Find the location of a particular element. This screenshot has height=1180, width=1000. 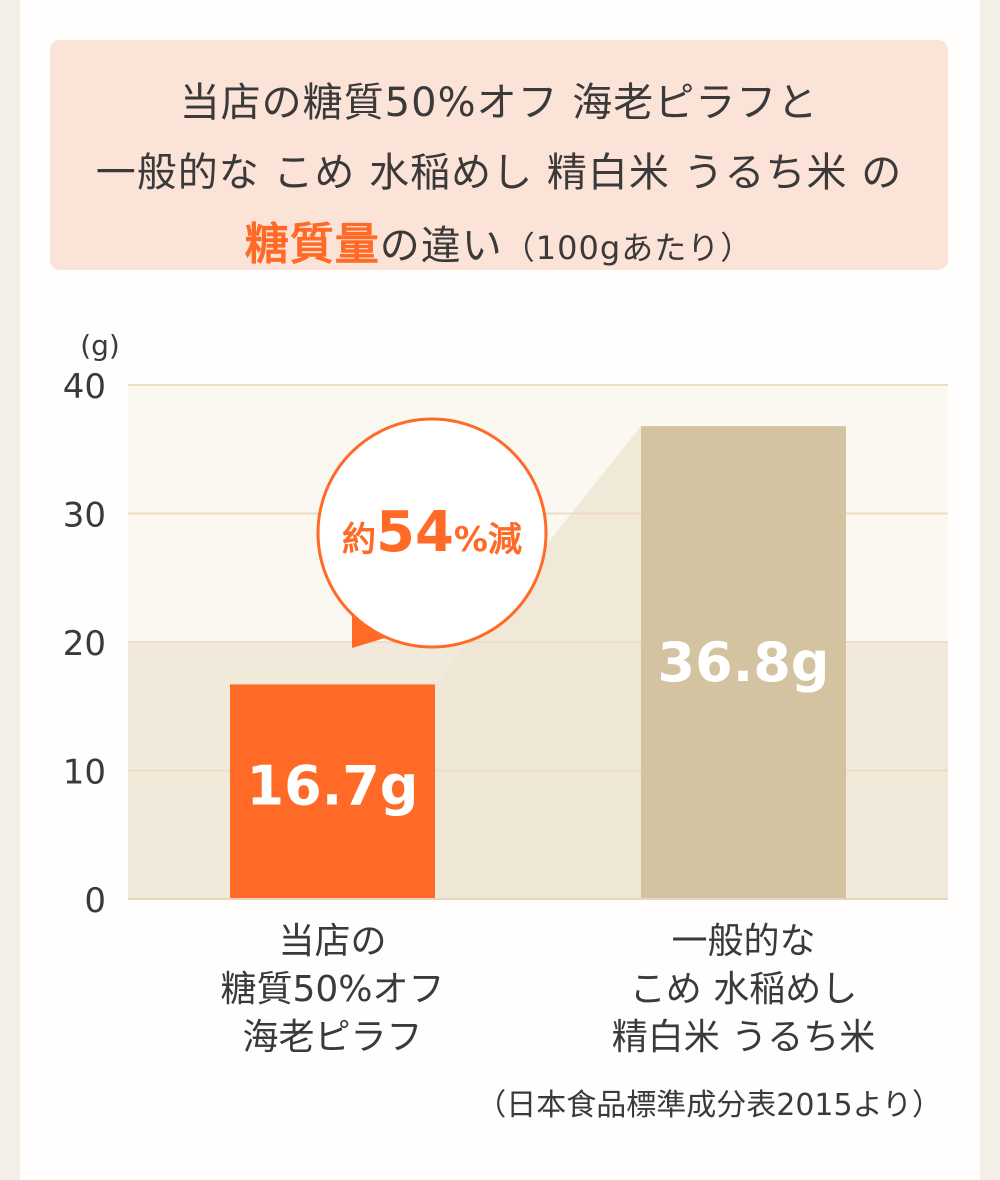

source-note: （日本食品標準成分表2015より） is located at coordinates (709, 1105).